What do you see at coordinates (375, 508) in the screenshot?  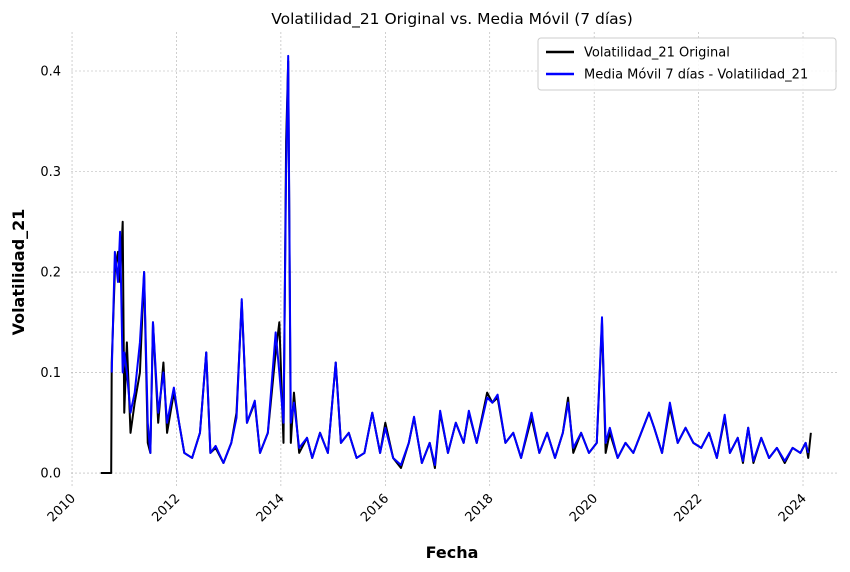 I see `x-tick-label: 2016` at bounding box center [375, 508].